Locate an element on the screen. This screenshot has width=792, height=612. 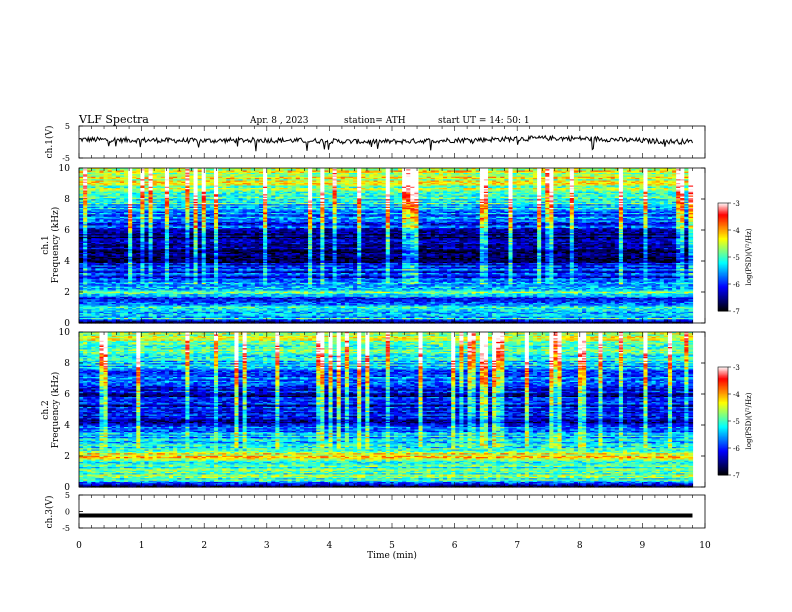
ch3-waveform-ytick-label: 0 is located at coordinates (67, 512).